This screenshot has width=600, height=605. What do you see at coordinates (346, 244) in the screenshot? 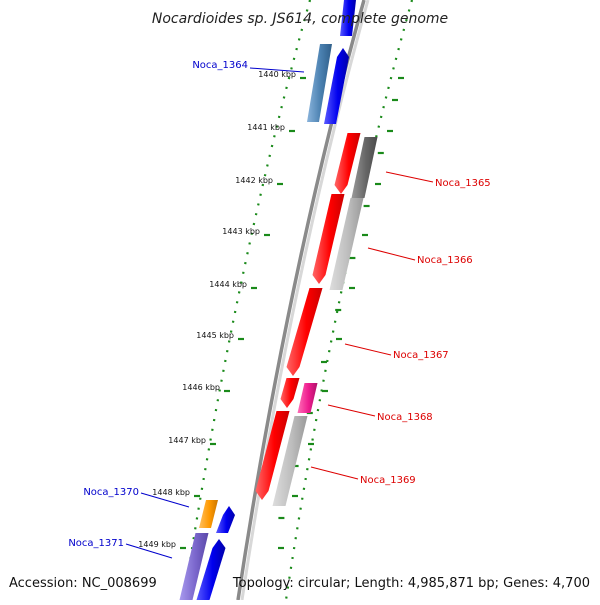
I see `gene-noca-1366-shade` at bounding box center [346, 244].